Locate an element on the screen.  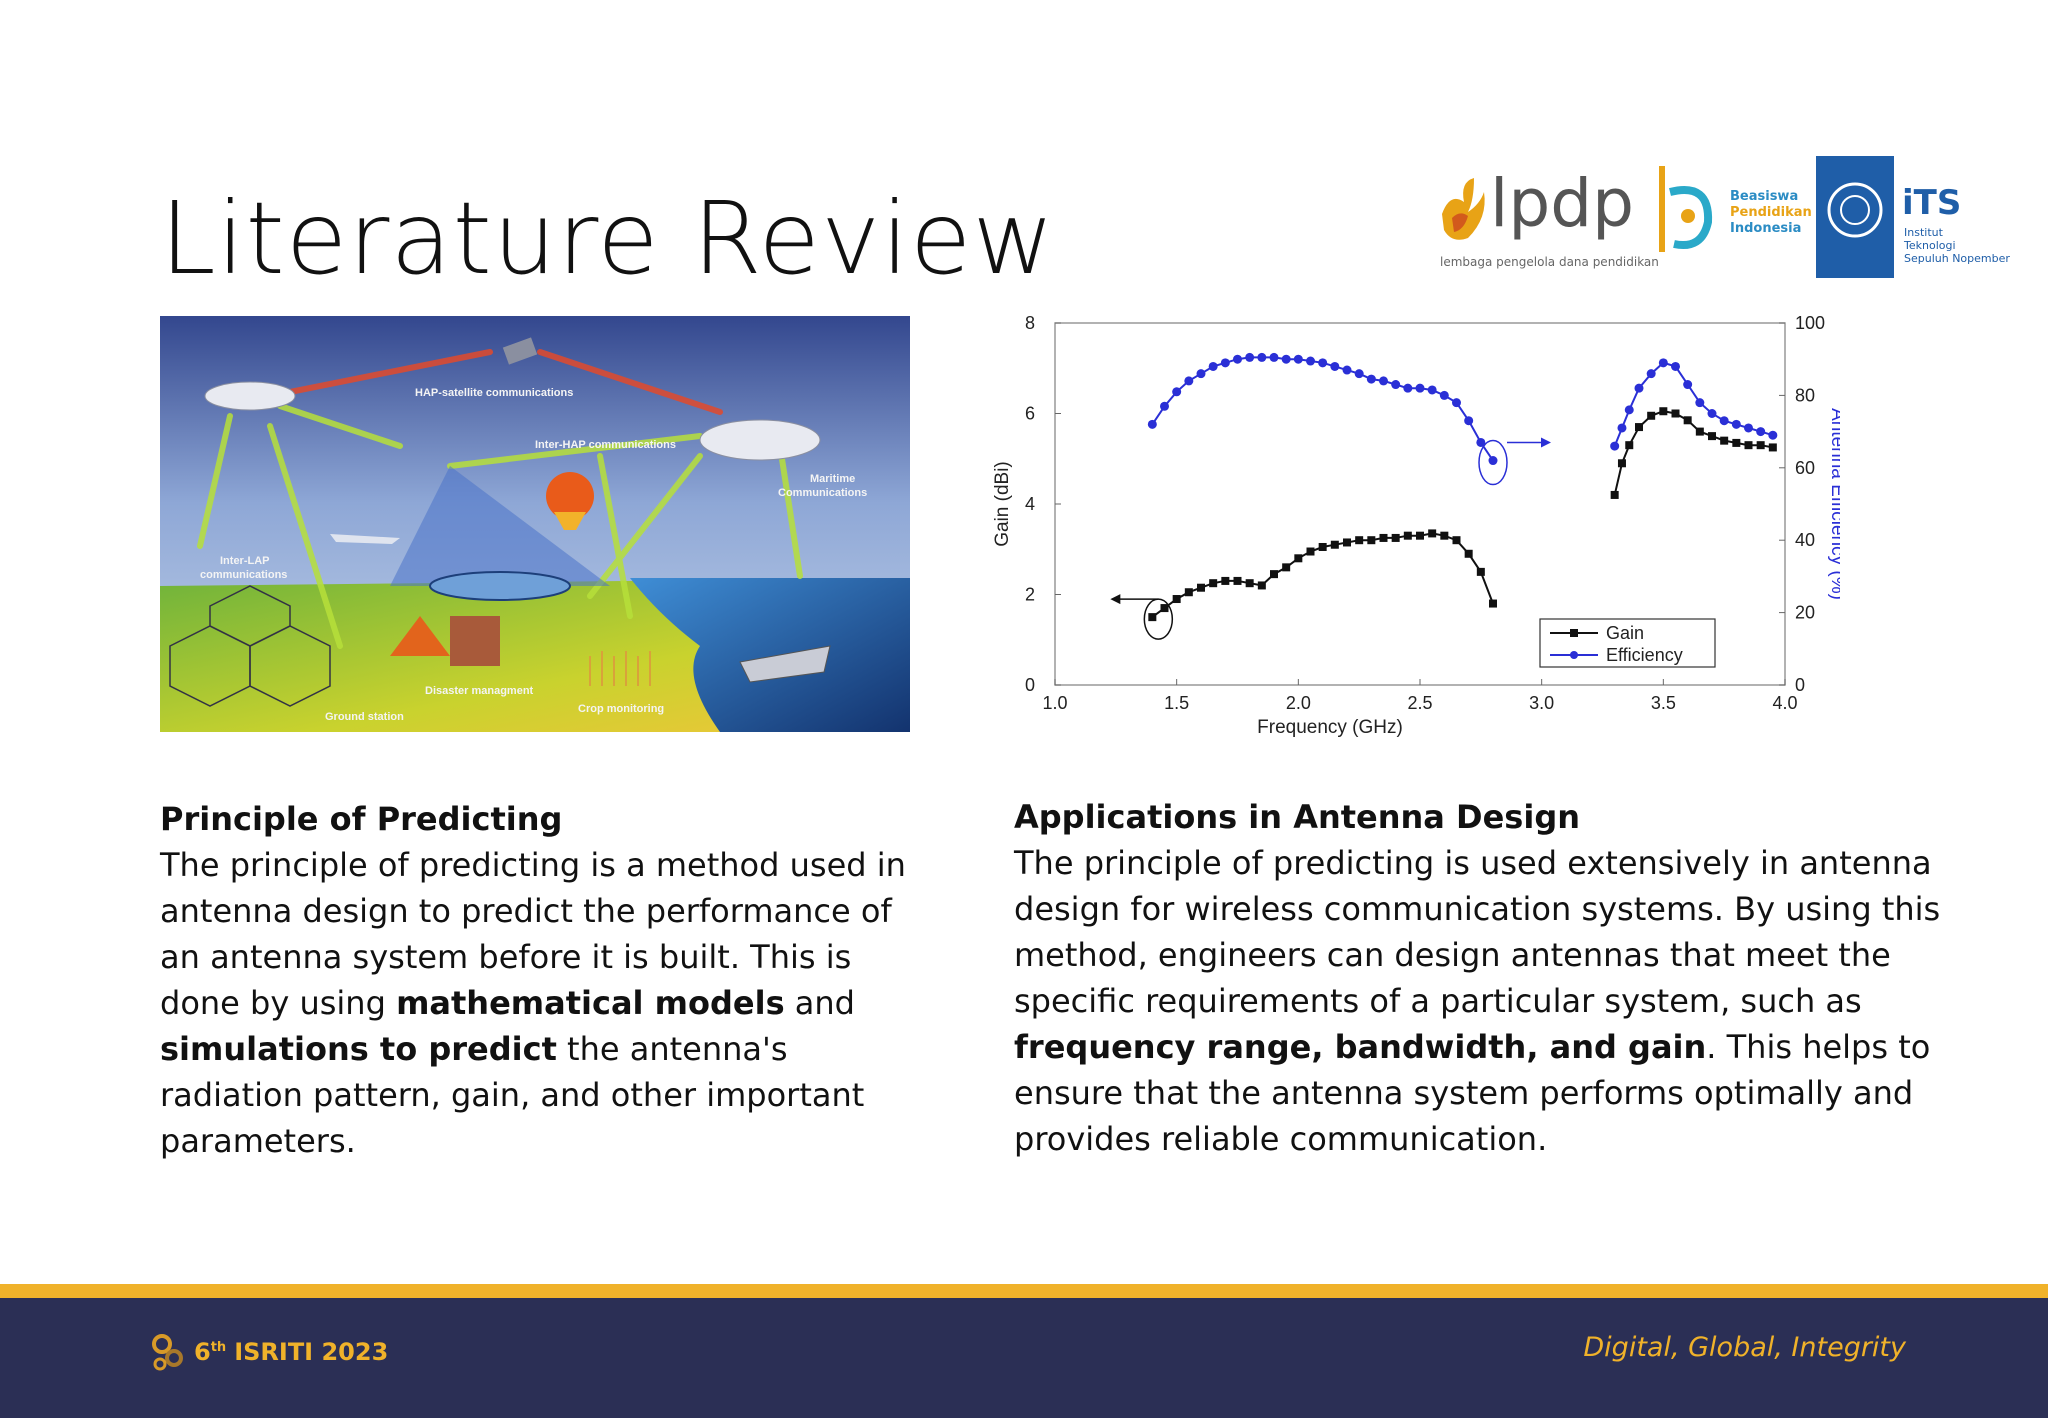
label-inter-hap: Inter-HAP communications is located at coordinates (605, 445).